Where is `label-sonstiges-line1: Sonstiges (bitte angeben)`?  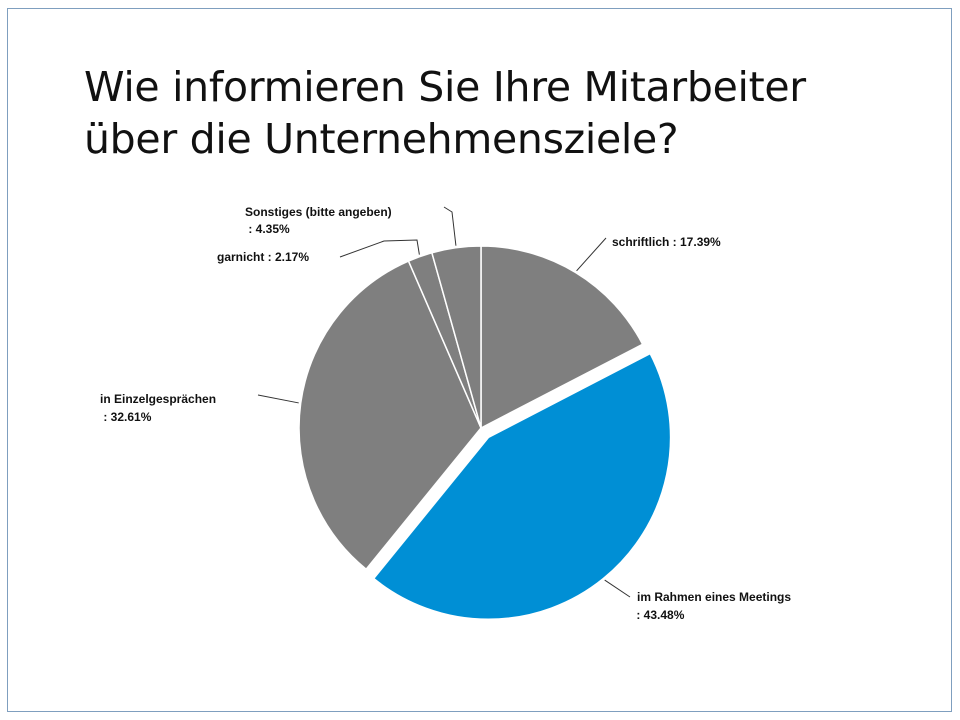 label-sonstiges-line1: Sonstiges (bitte angeben) is located at coordinates (318, 212).